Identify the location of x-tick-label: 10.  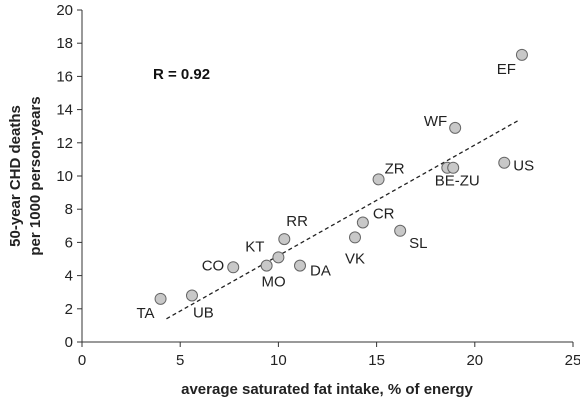
(278, 360).